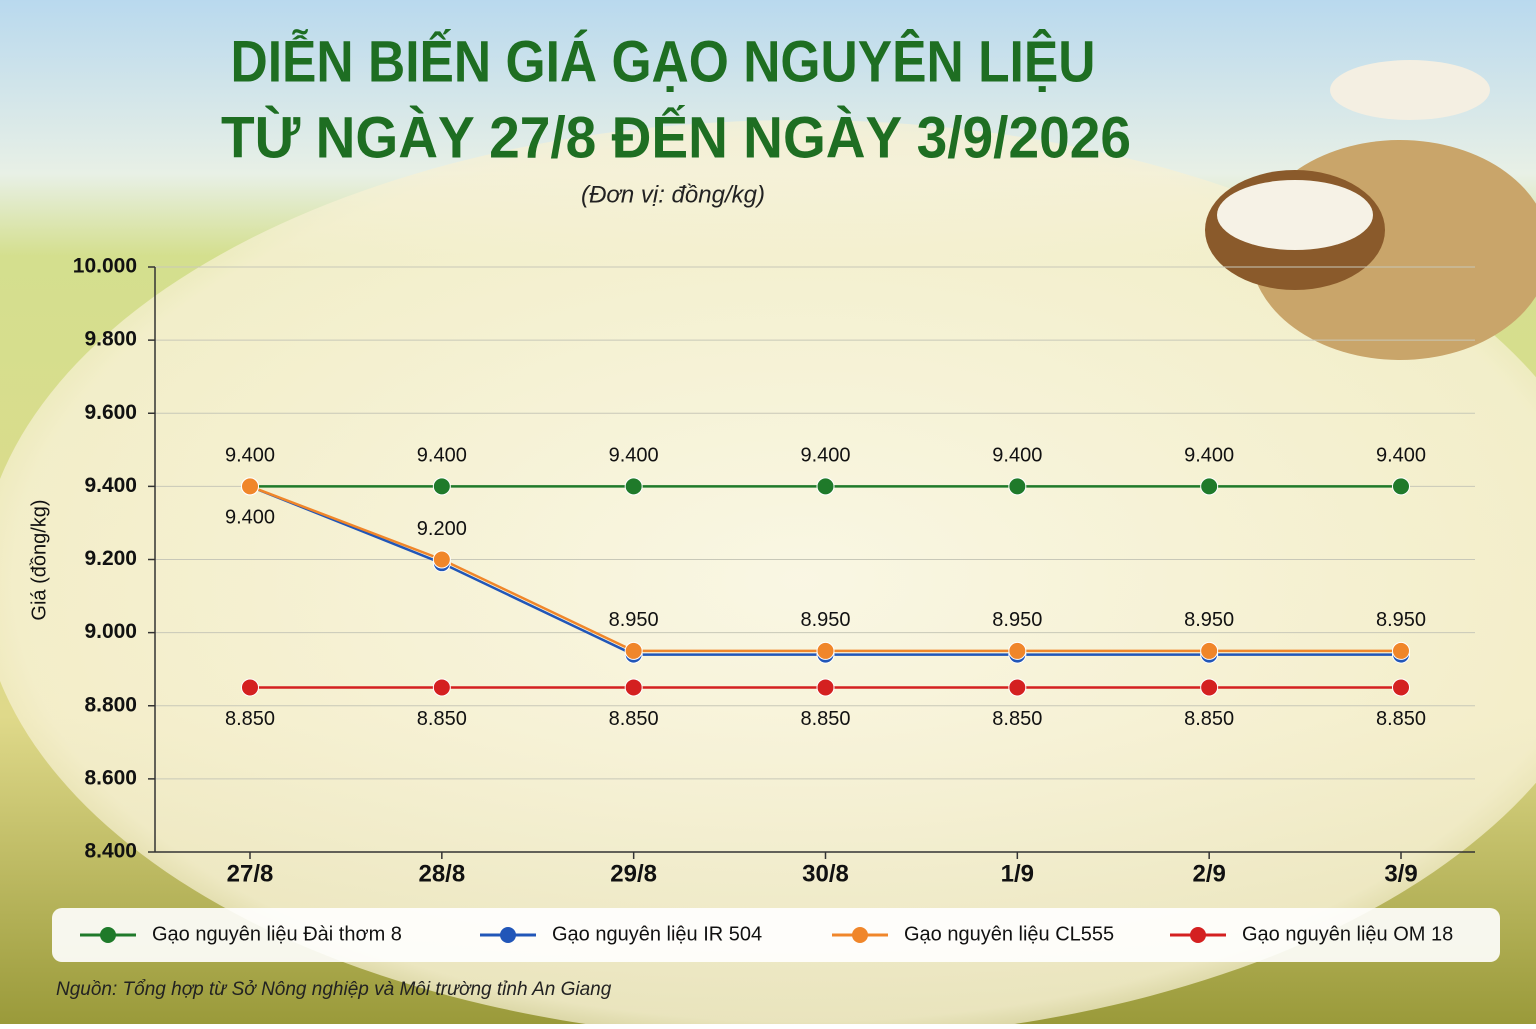 The width and height of the screenshot is (1536, 1029). Describe the element at coordinates (110, 558) in the screenshot. I see `y-tick-label: 9.200` at that location.